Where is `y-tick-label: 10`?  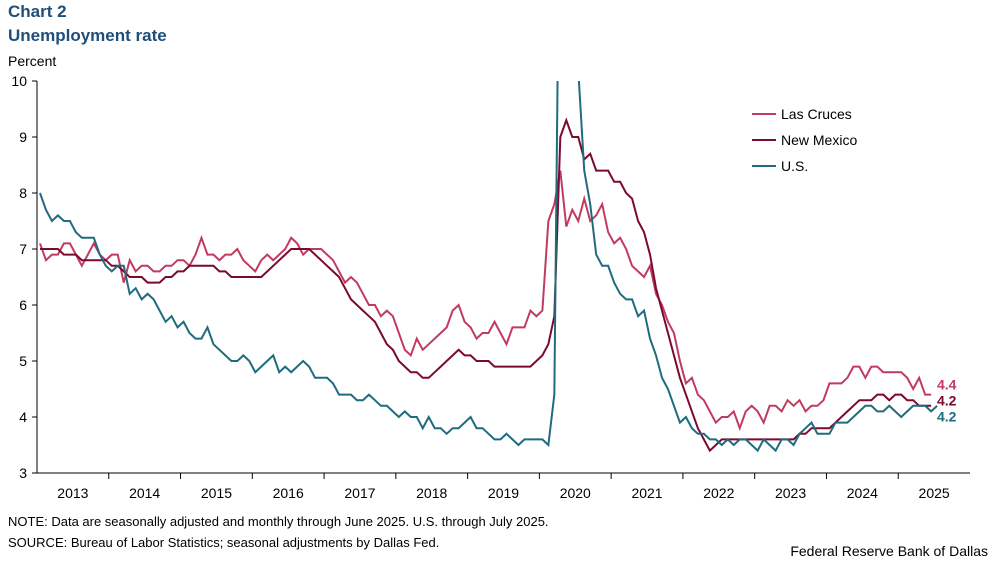 y-tick-label: 10 is located at coordinates (19, 81).